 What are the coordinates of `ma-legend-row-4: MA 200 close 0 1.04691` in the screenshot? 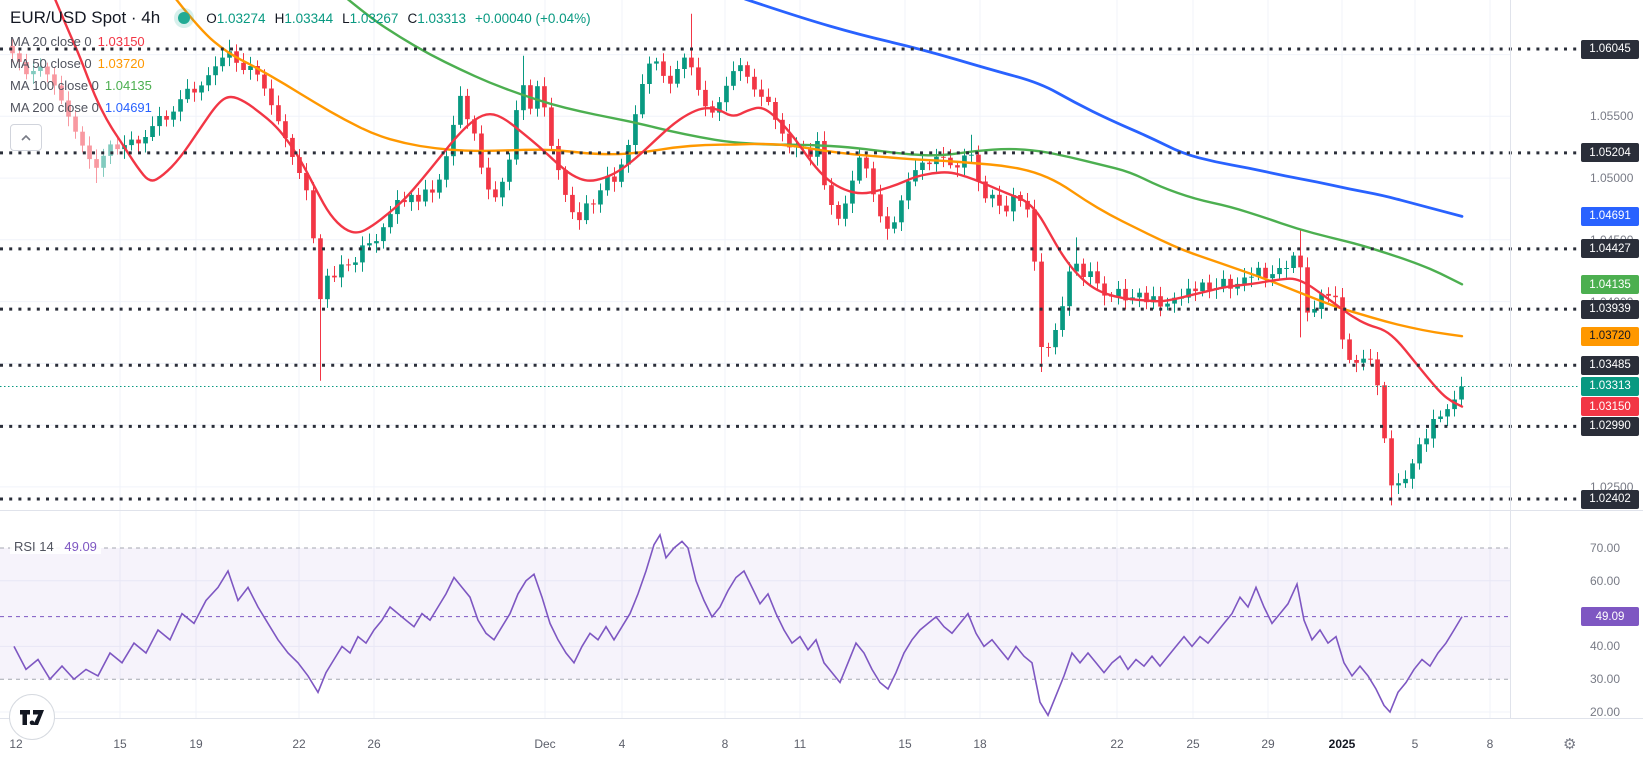 It's located at (300, 108).